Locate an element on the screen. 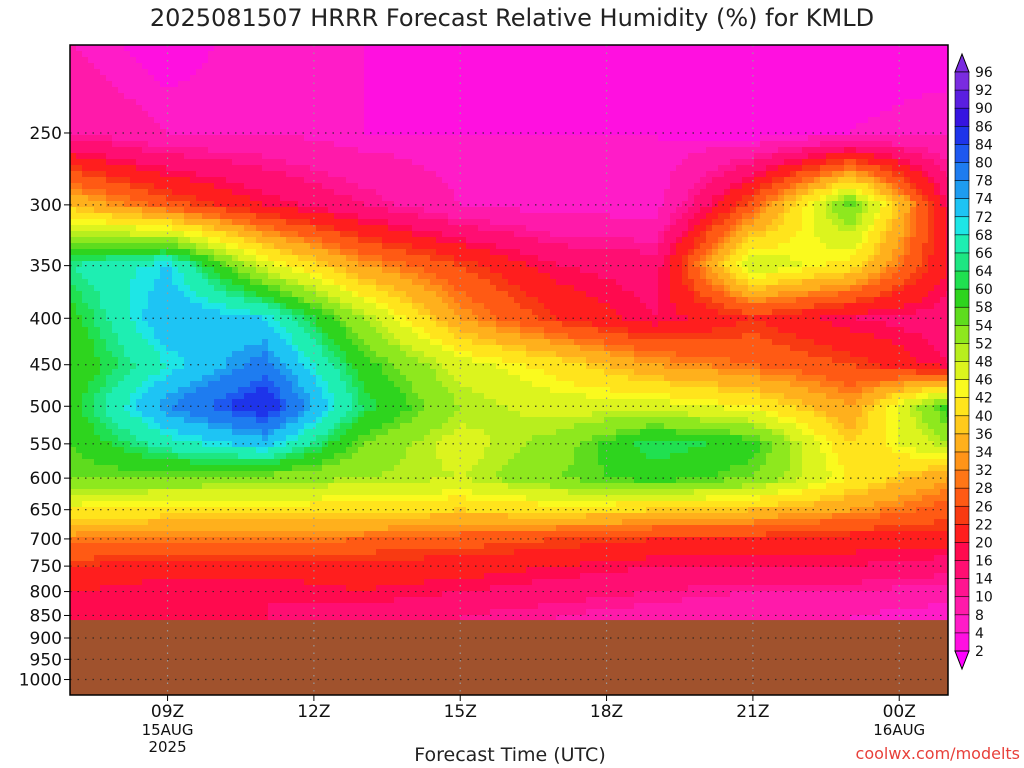 Image resolution: width=1024 pixels, height=768 pixels. colorbar-label: 10 is located at coordinates (984, 598).